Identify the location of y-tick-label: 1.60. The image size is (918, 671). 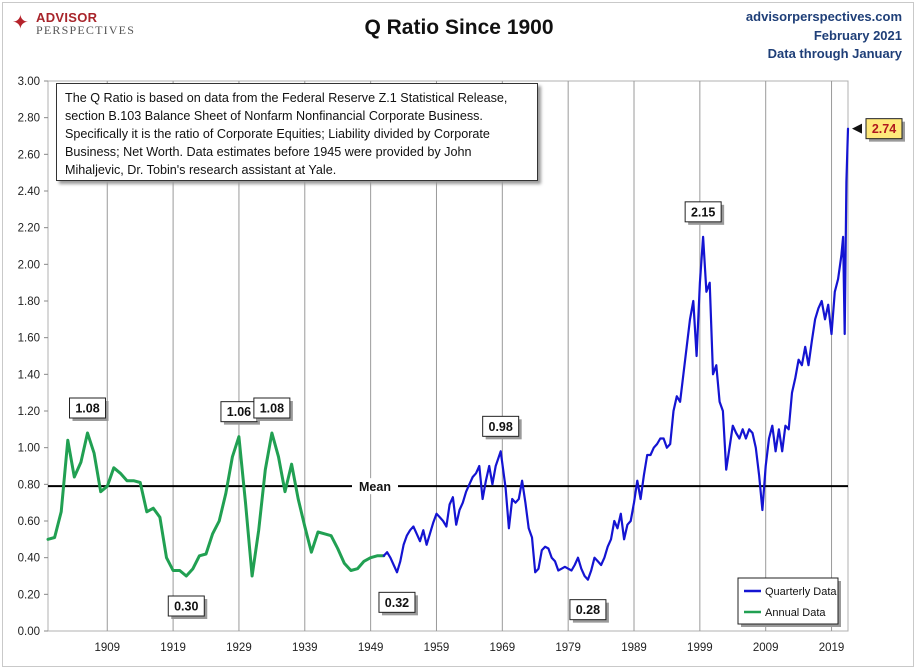
(29, 339).